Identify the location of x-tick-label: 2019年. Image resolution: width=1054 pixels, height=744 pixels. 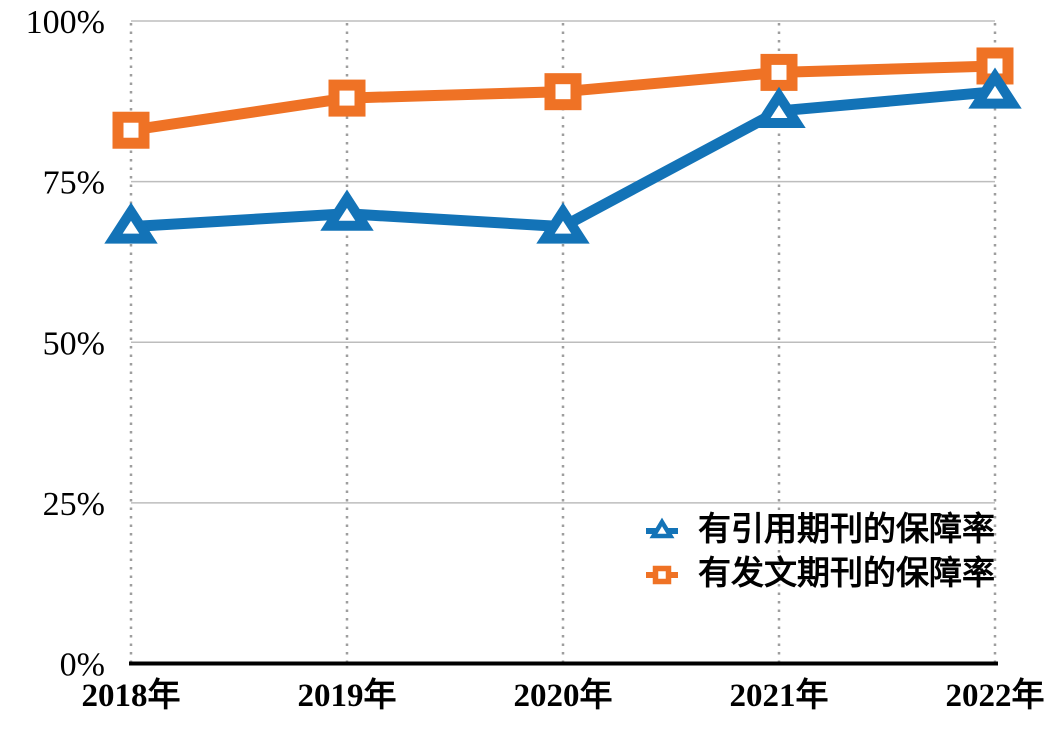
(347, 695).